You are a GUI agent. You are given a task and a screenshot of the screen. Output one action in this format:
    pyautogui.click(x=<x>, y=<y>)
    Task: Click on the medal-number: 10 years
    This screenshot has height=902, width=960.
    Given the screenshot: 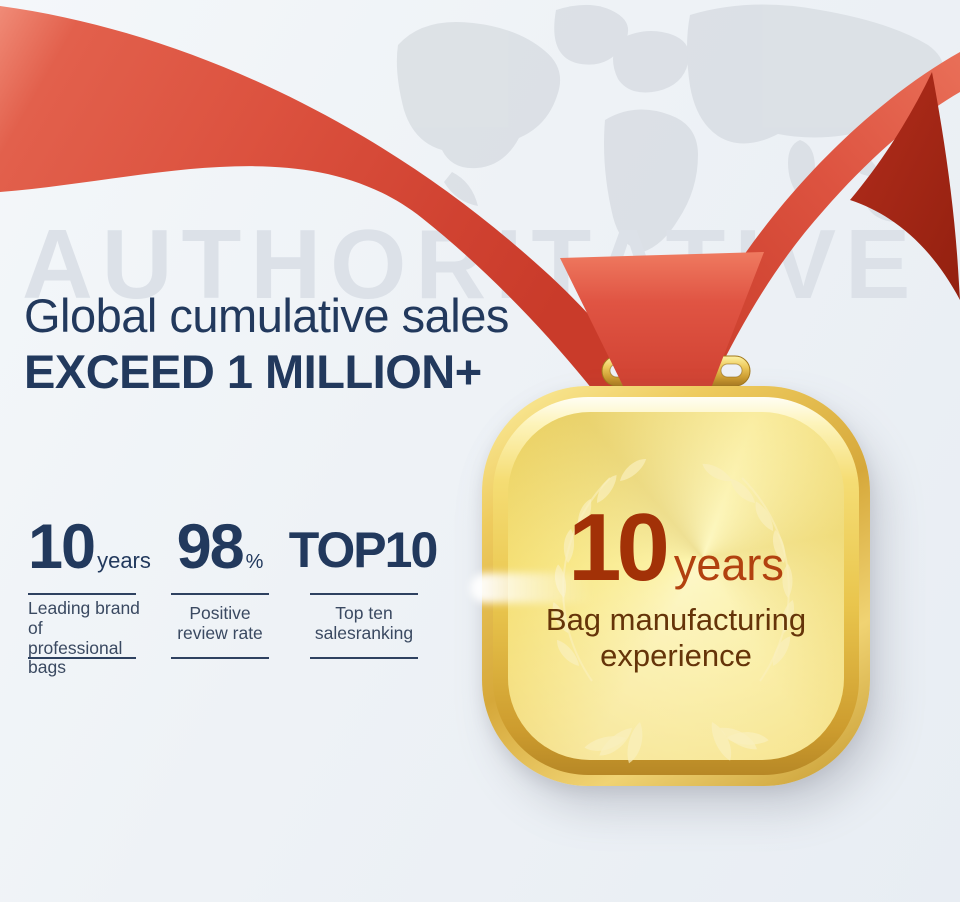 What is the action you would take?
    pyautogui.click(x=676, y=548)
    